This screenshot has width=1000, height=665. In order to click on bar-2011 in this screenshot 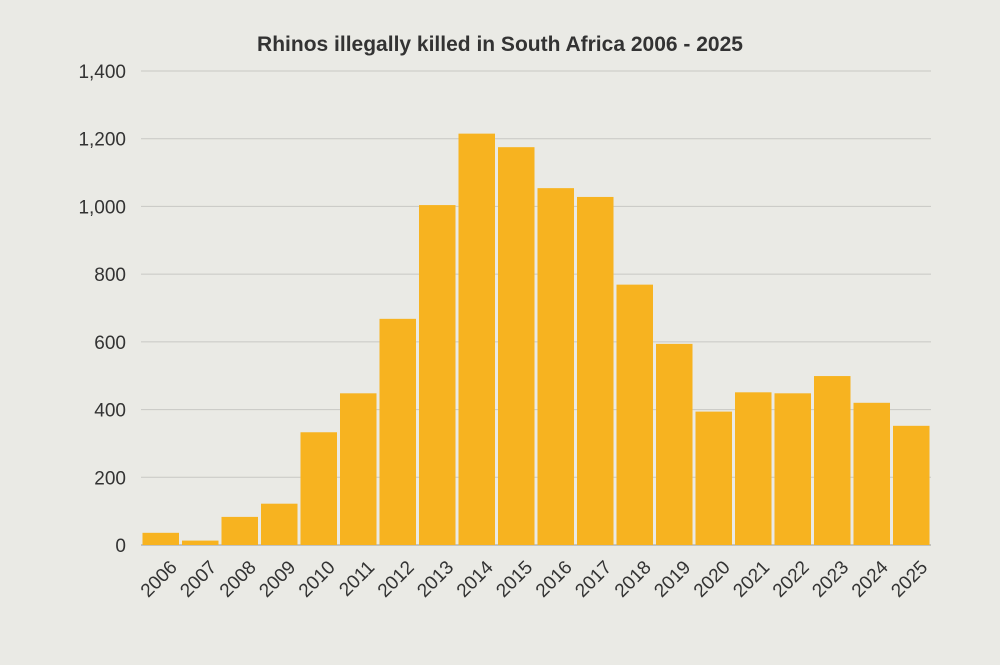, I will do `click(358, 469)`.